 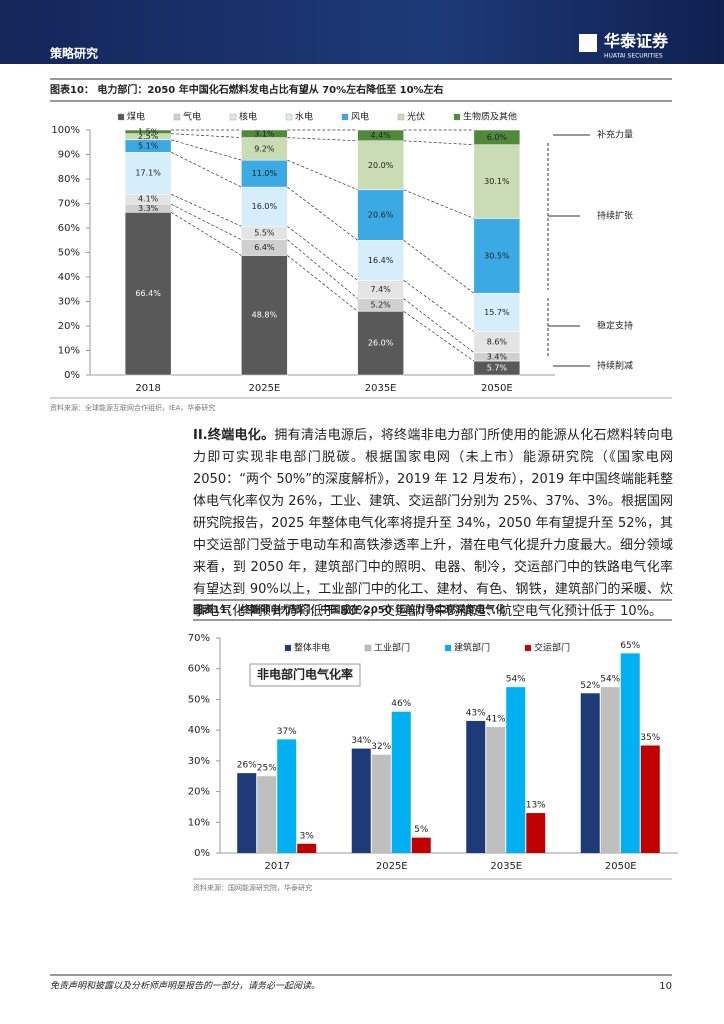 What do you see at coordinates (148, 293) in the screenshot?
I see `value-label: 66.4%` at bounding box center [148, 293].